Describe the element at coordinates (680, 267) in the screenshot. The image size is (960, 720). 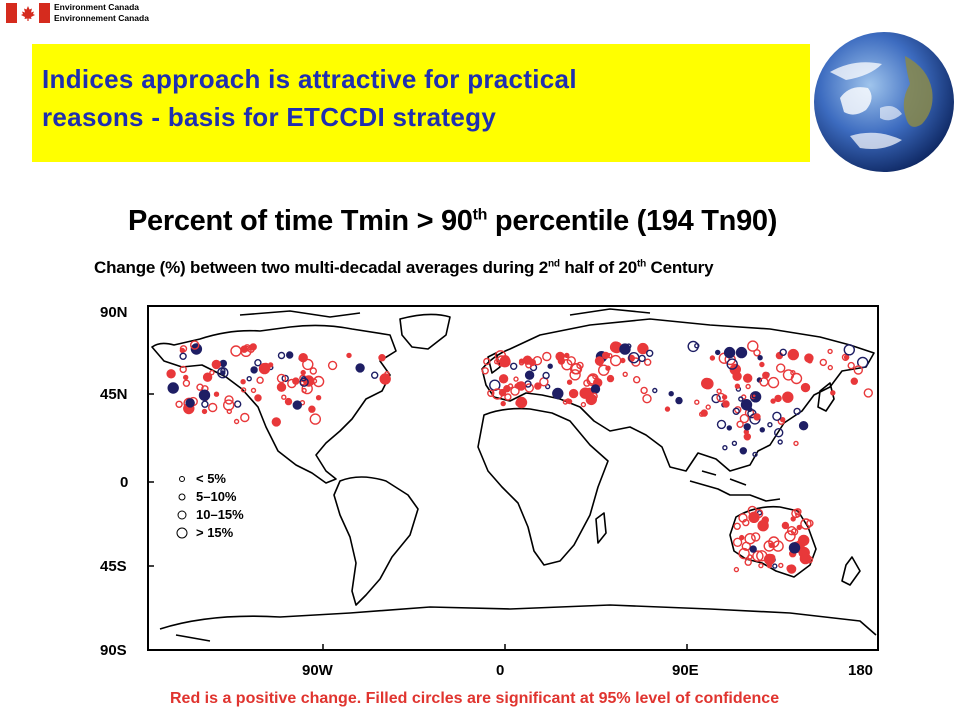
I see `chart-subtitle-end: Century` at that location.